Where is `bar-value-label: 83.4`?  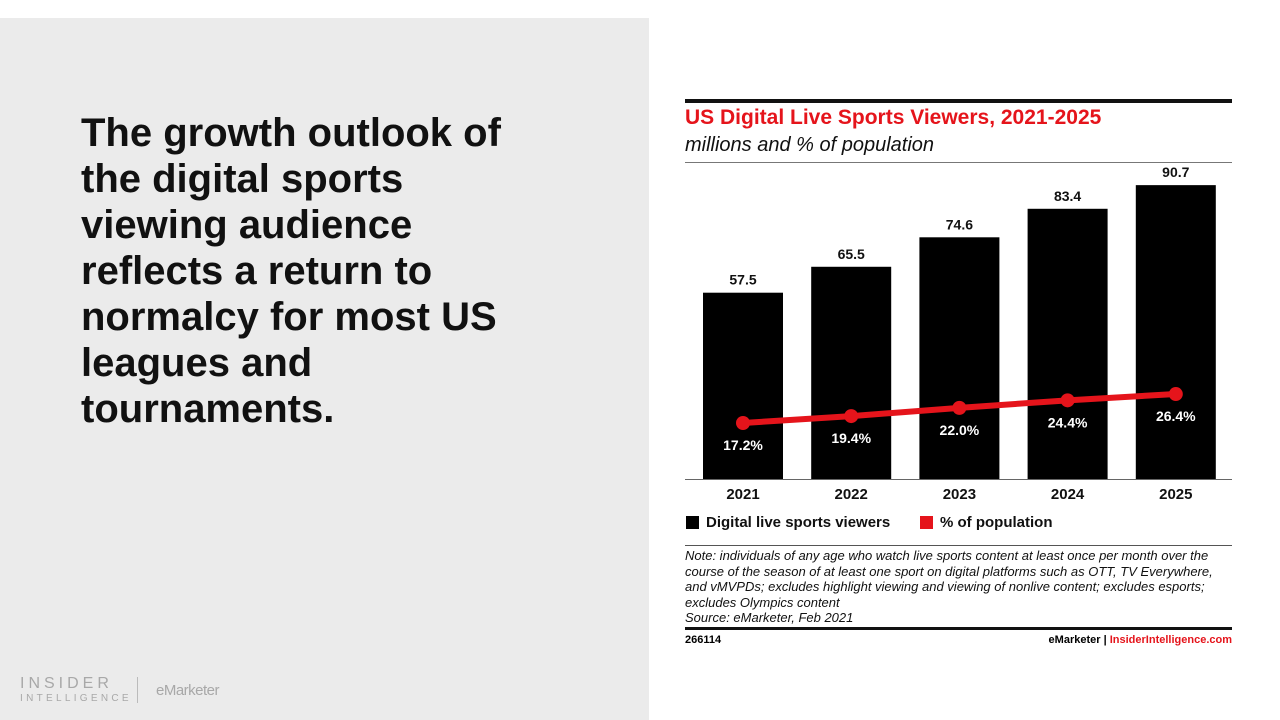
bar-value-label: 83.4 is located at coordinates (1067, 196).